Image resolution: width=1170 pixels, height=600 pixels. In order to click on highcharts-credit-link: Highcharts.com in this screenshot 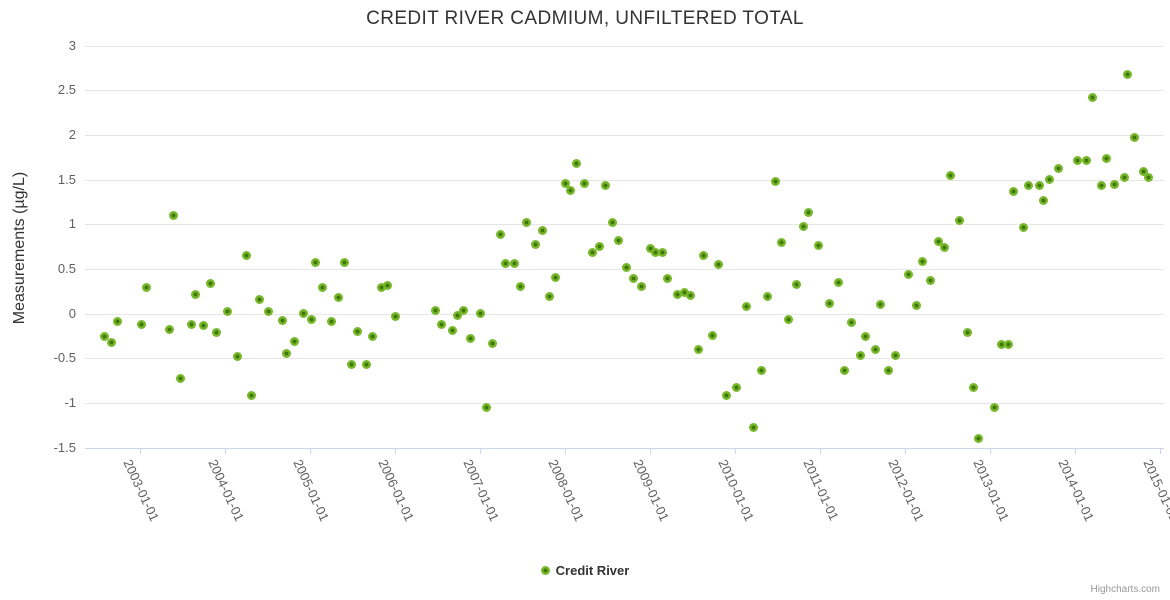, I will do `click(1125, 589)`.